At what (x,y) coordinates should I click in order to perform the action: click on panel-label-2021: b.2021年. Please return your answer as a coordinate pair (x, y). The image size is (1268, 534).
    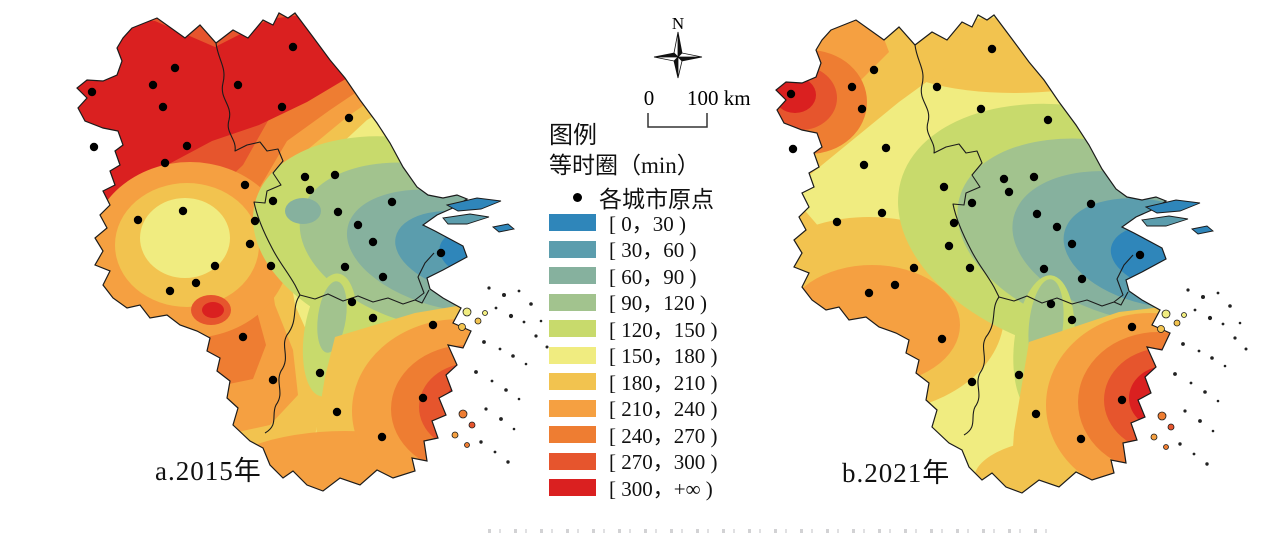
    Looking at the image, I should click on (896, 473).